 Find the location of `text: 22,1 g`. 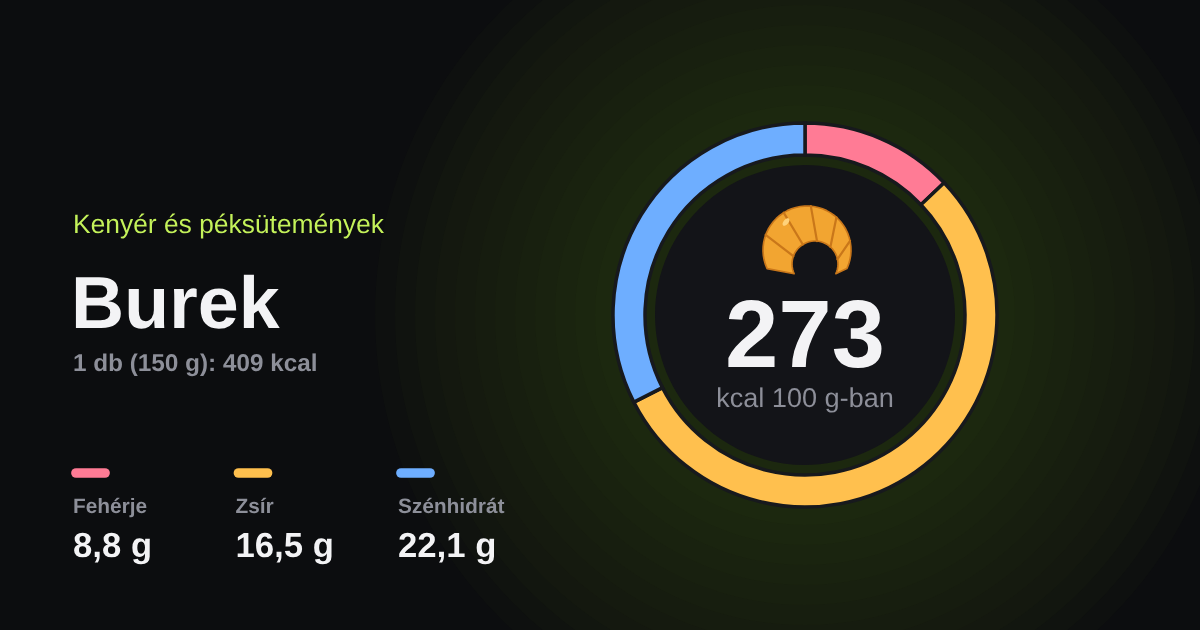

text: 22,1 g is located at coordinates (447, 548).